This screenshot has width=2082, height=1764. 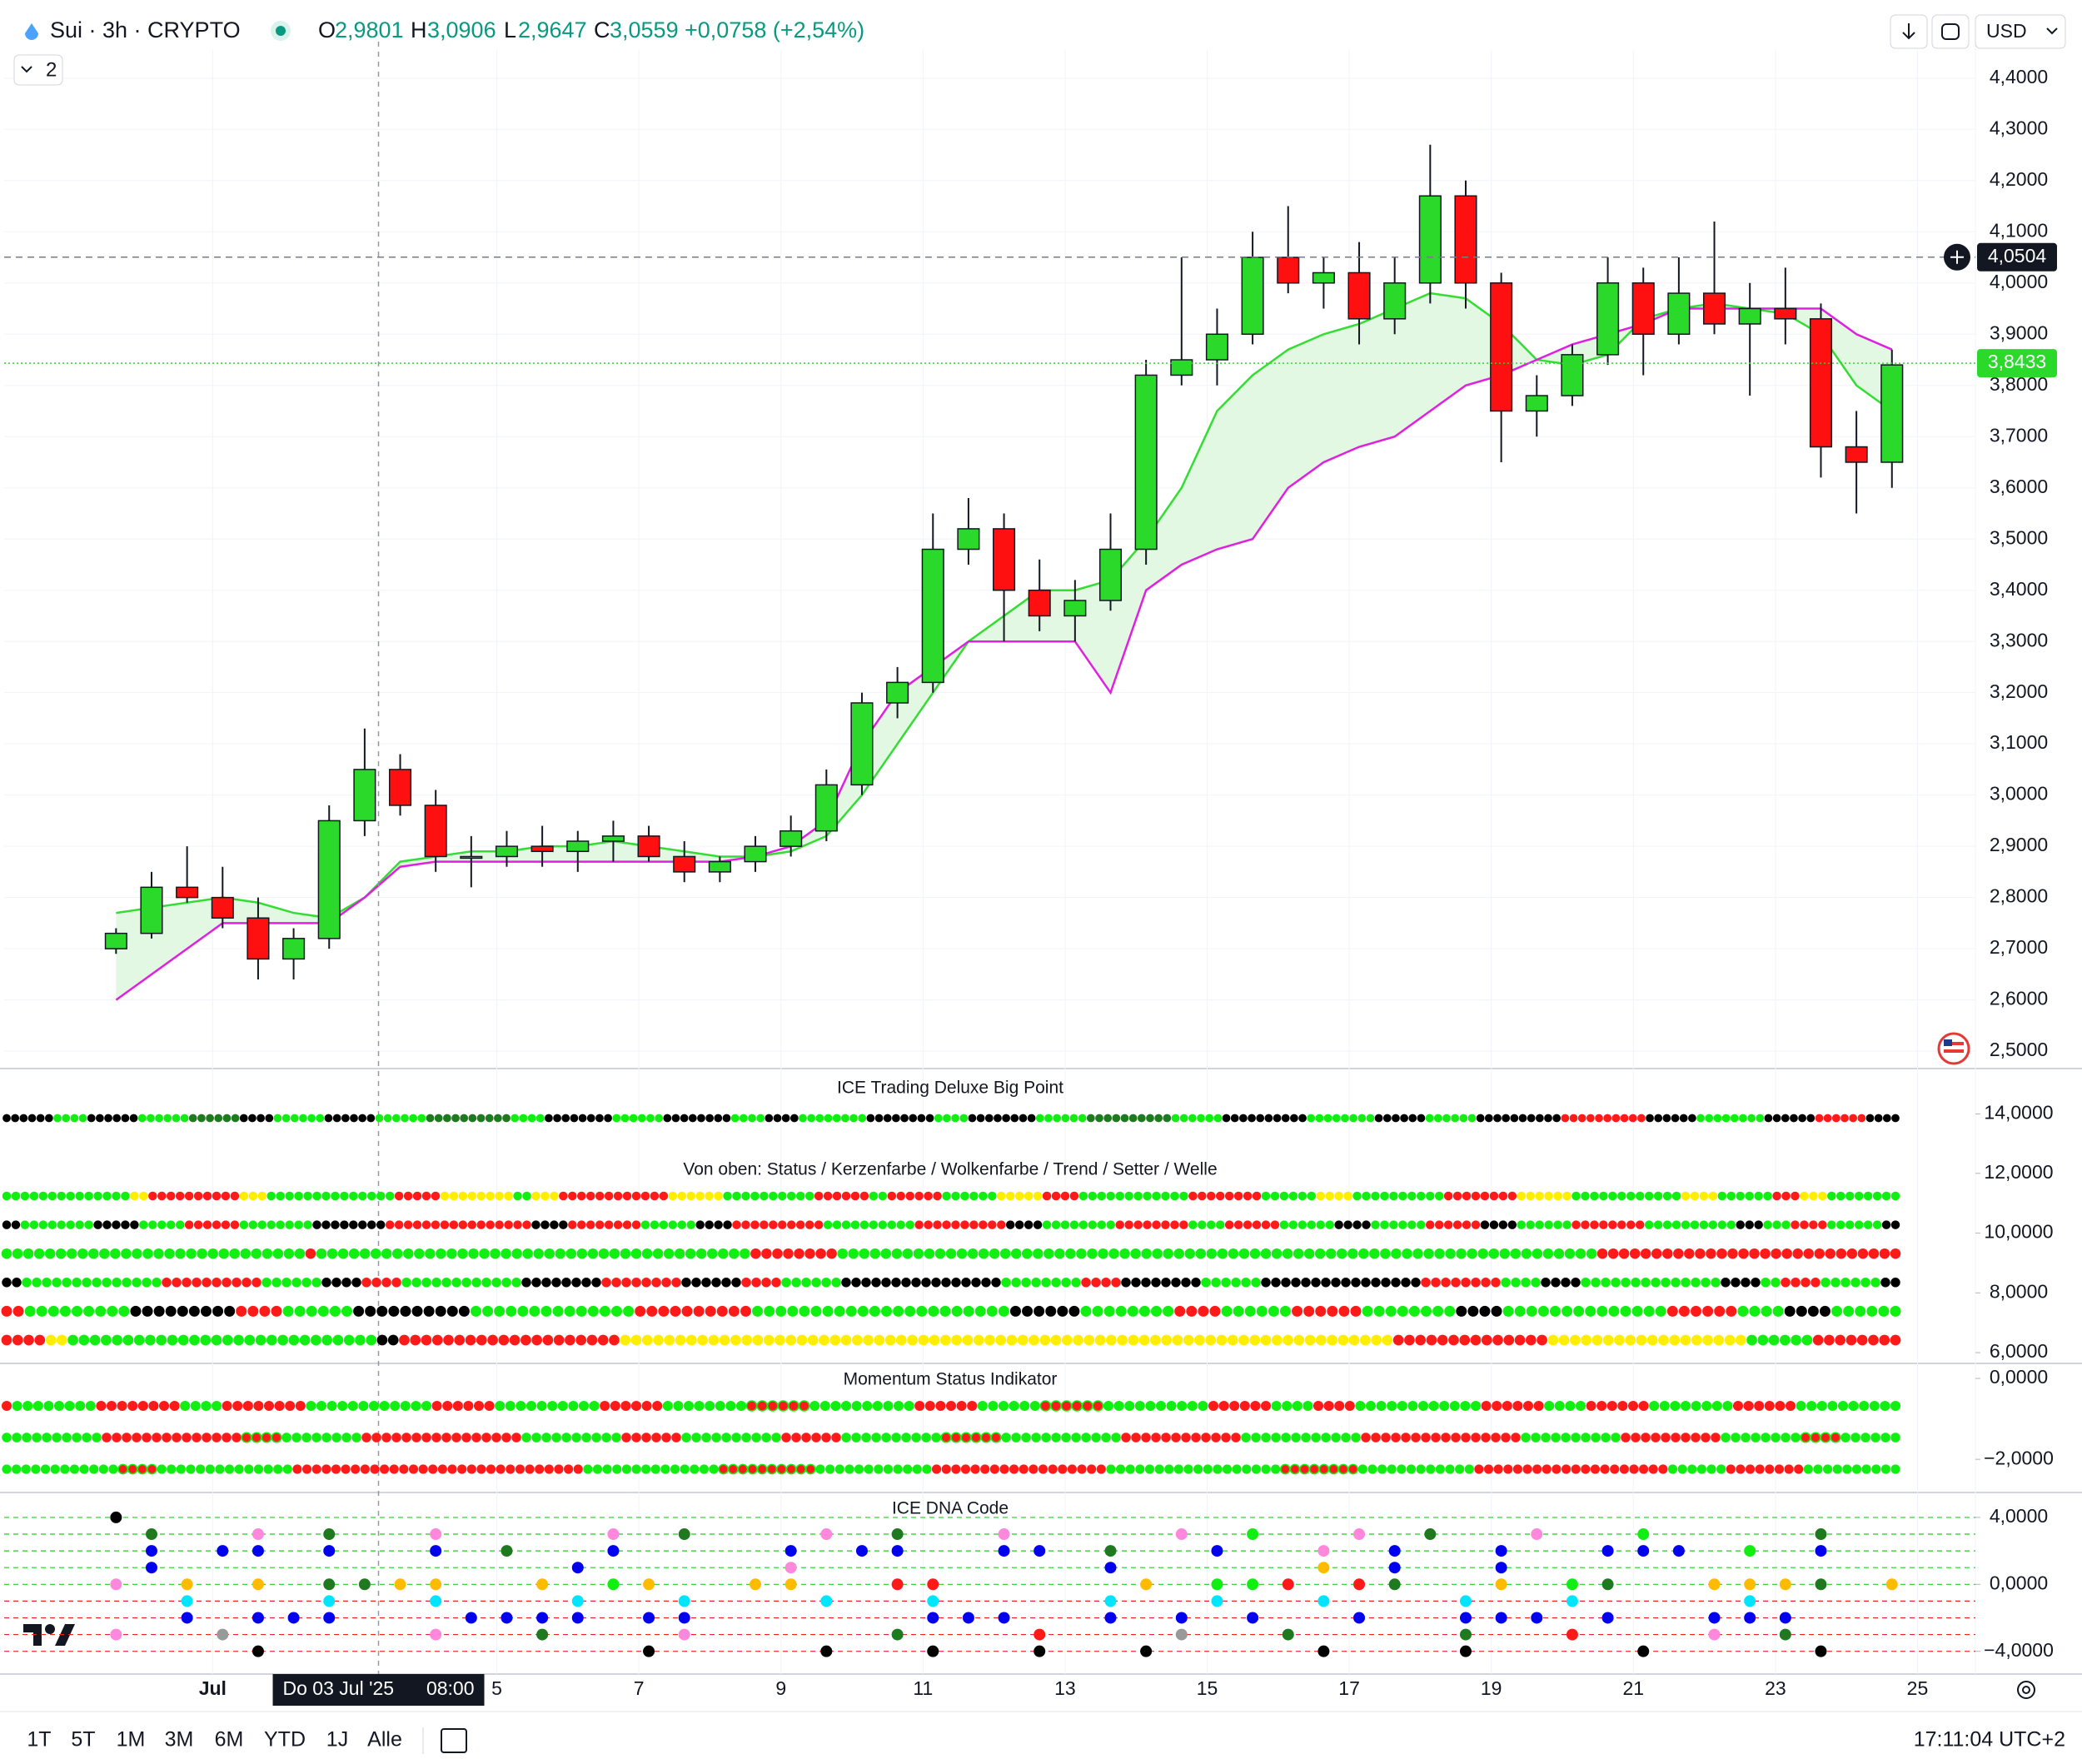 I want to click on currency-button, so click(x=2020, y=31).